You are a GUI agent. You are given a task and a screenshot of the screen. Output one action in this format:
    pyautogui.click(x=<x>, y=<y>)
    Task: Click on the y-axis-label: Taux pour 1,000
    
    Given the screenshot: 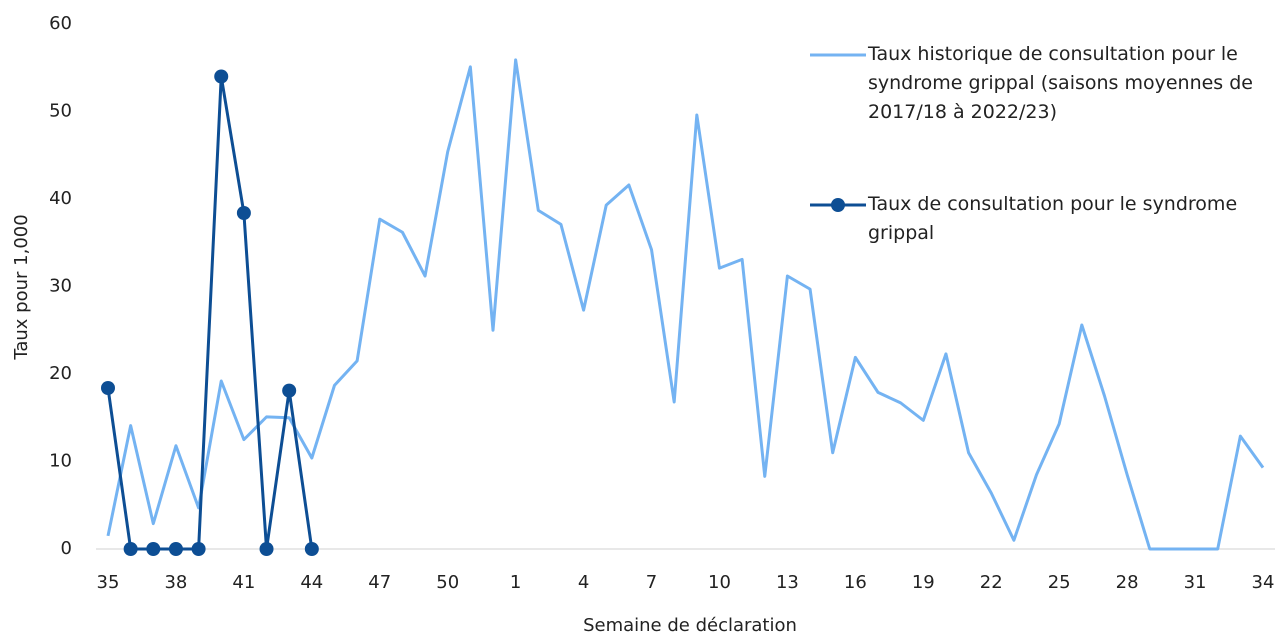 What is the action you would take?
    pyautogui.click(x=21, y=287)
    